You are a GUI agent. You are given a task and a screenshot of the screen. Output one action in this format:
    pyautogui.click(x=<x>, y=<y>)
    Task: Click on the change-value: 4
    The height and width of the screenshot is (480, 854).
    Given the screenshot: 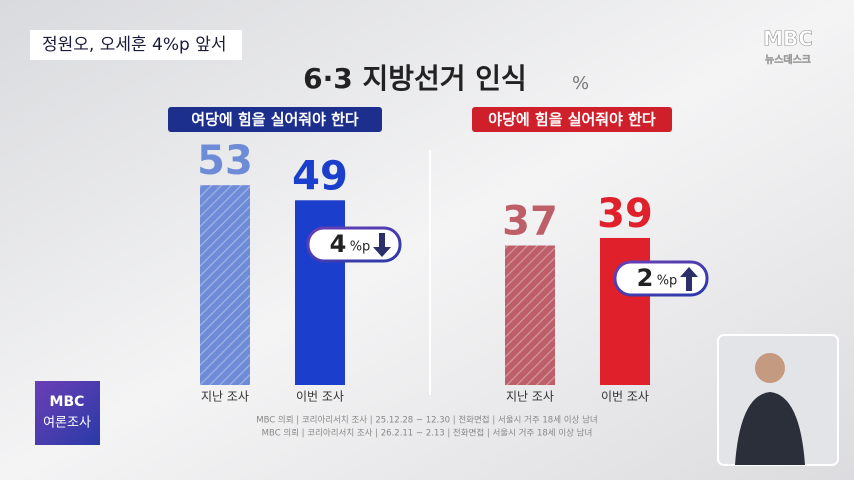 What is the action you would take?
    pyautogui.click(x=338, y=244)
    